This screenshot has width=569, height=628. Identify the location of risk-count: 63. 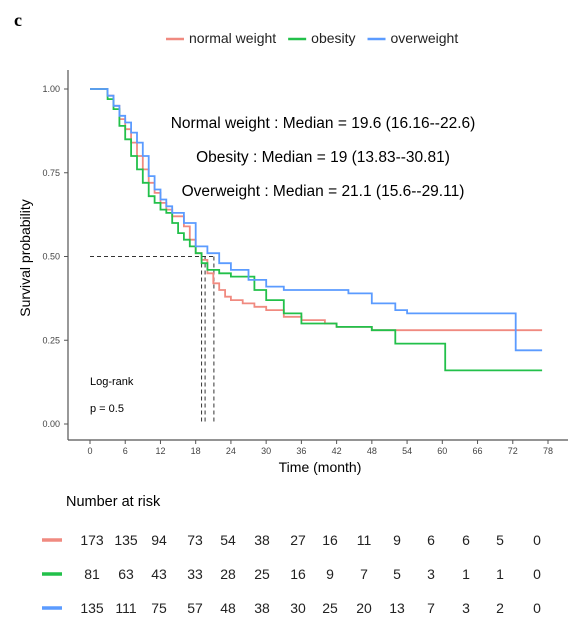
(126, 574).